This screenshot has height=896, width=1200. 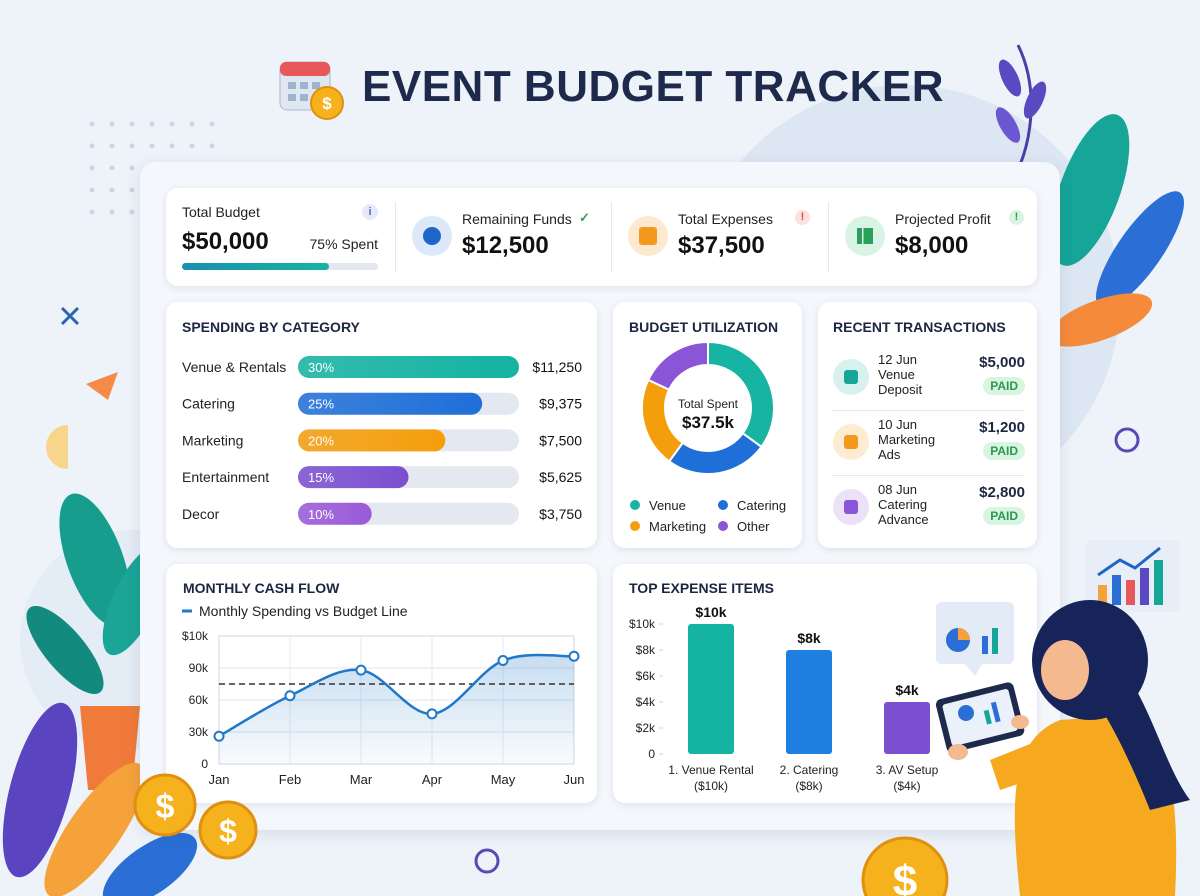 I want to click on x-tick-label: May, so click(x=503, y=779).